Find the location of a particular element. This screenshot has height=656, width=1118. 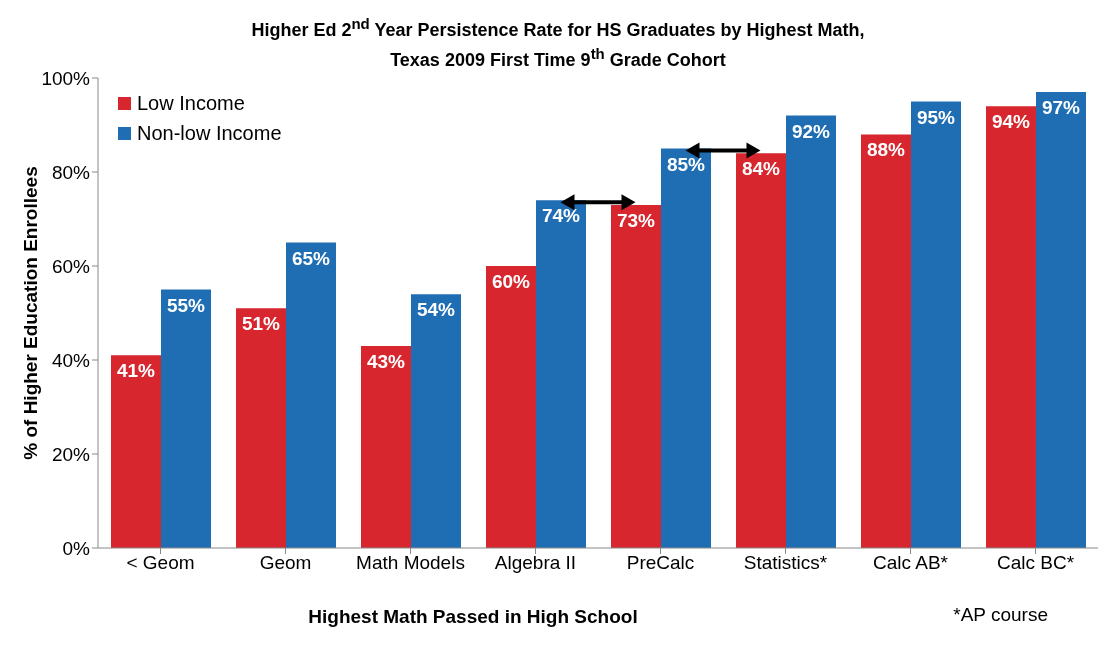

y-tick-label: 20% is located at coordinates (71, 454).